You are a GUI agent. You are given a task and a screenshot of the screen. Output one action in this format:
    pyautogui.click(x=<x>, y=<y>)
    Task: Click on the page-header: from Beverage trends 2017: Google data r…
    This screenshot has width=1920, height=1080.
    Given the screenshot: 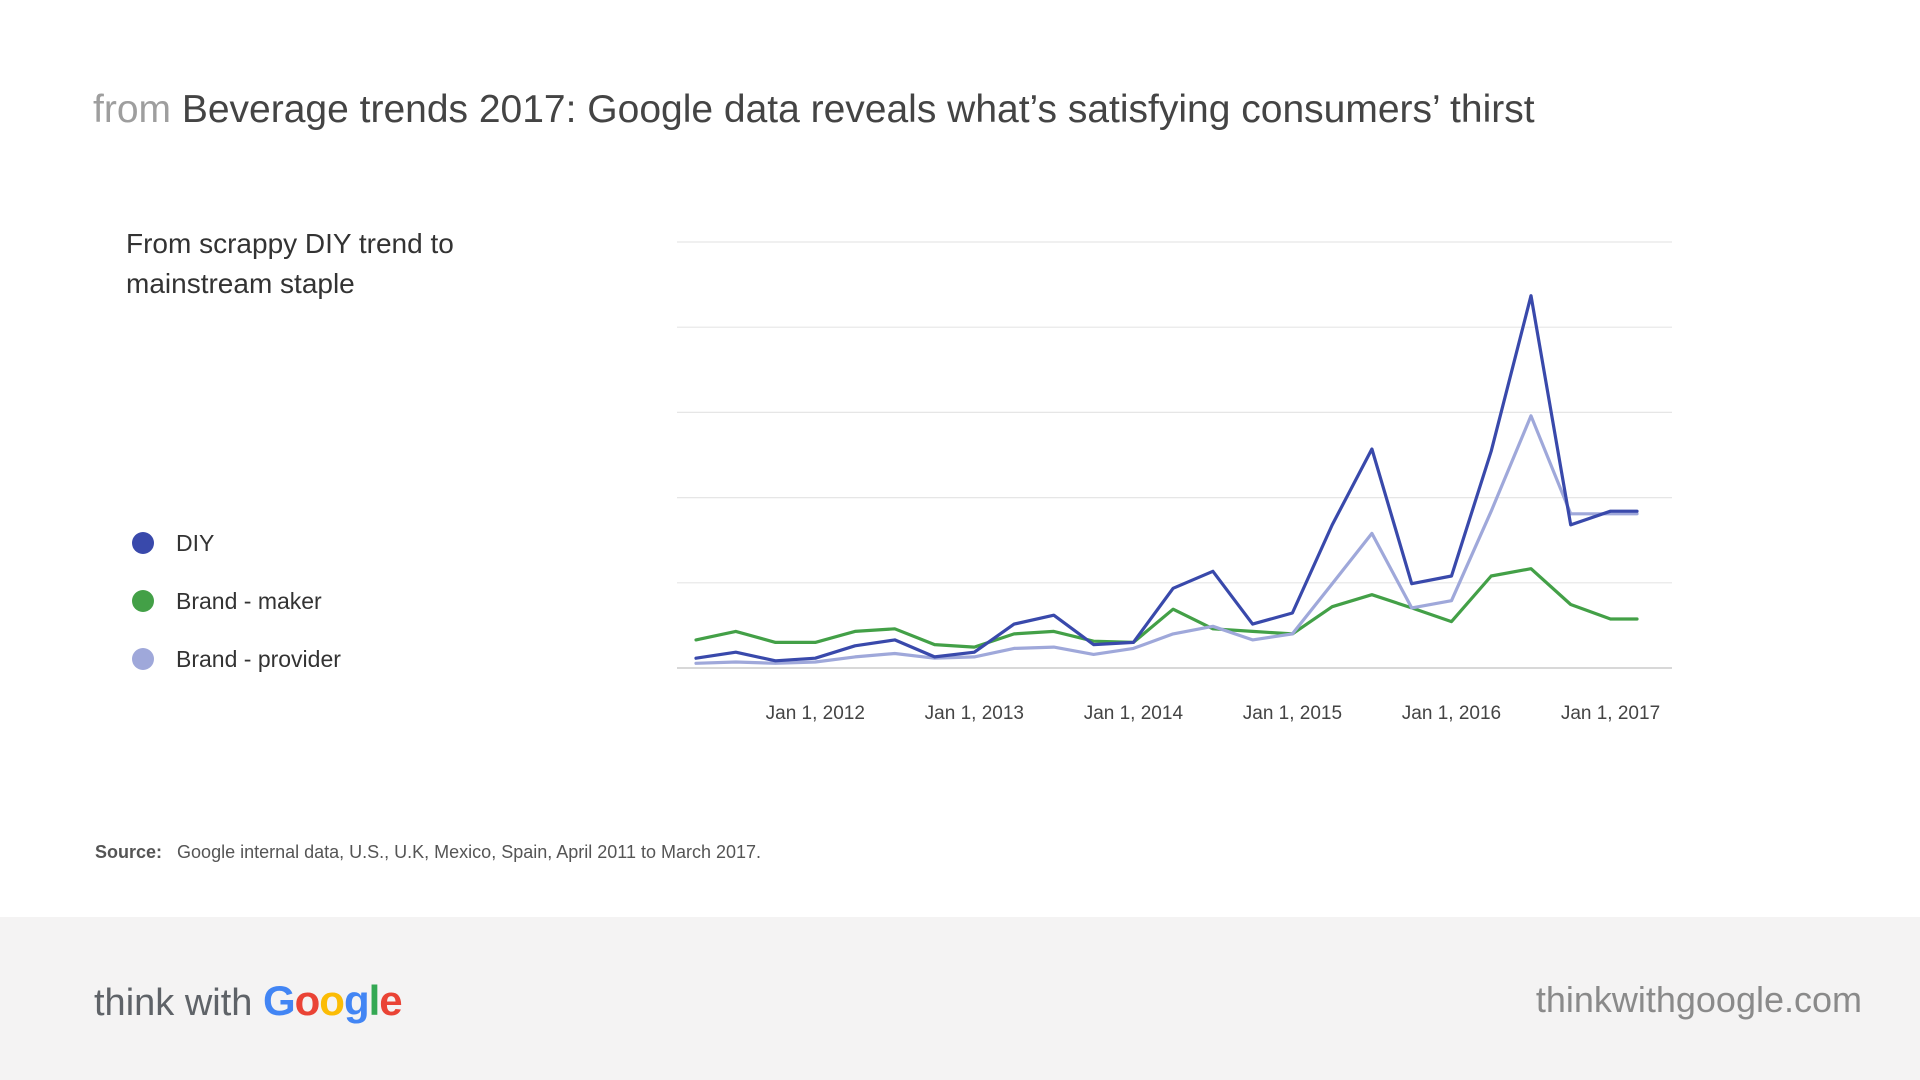 What is the action you would take?
    pyautogui.click(x=814, y=110)
    